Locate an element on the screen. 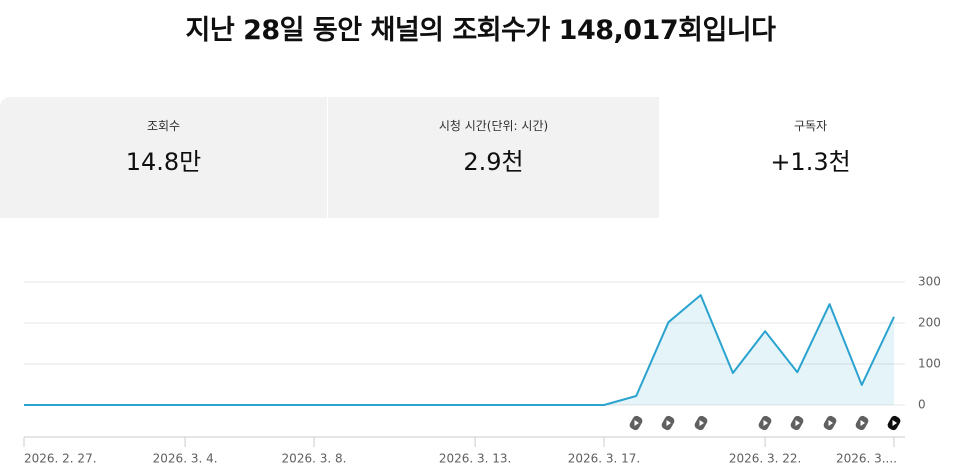  x-tick-label: 2026. 3. 13. is located at coordinates (475, 459).